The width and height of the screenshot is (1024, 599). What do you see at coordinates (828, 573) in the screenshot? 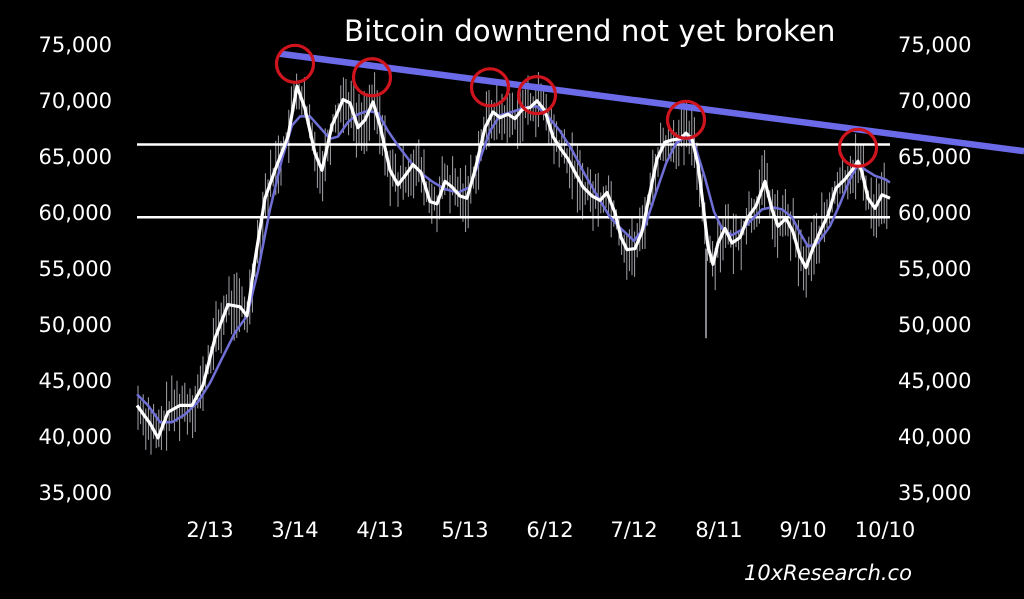
I see `watermark: 10xResearch.co` at bounding box center [828, 573].